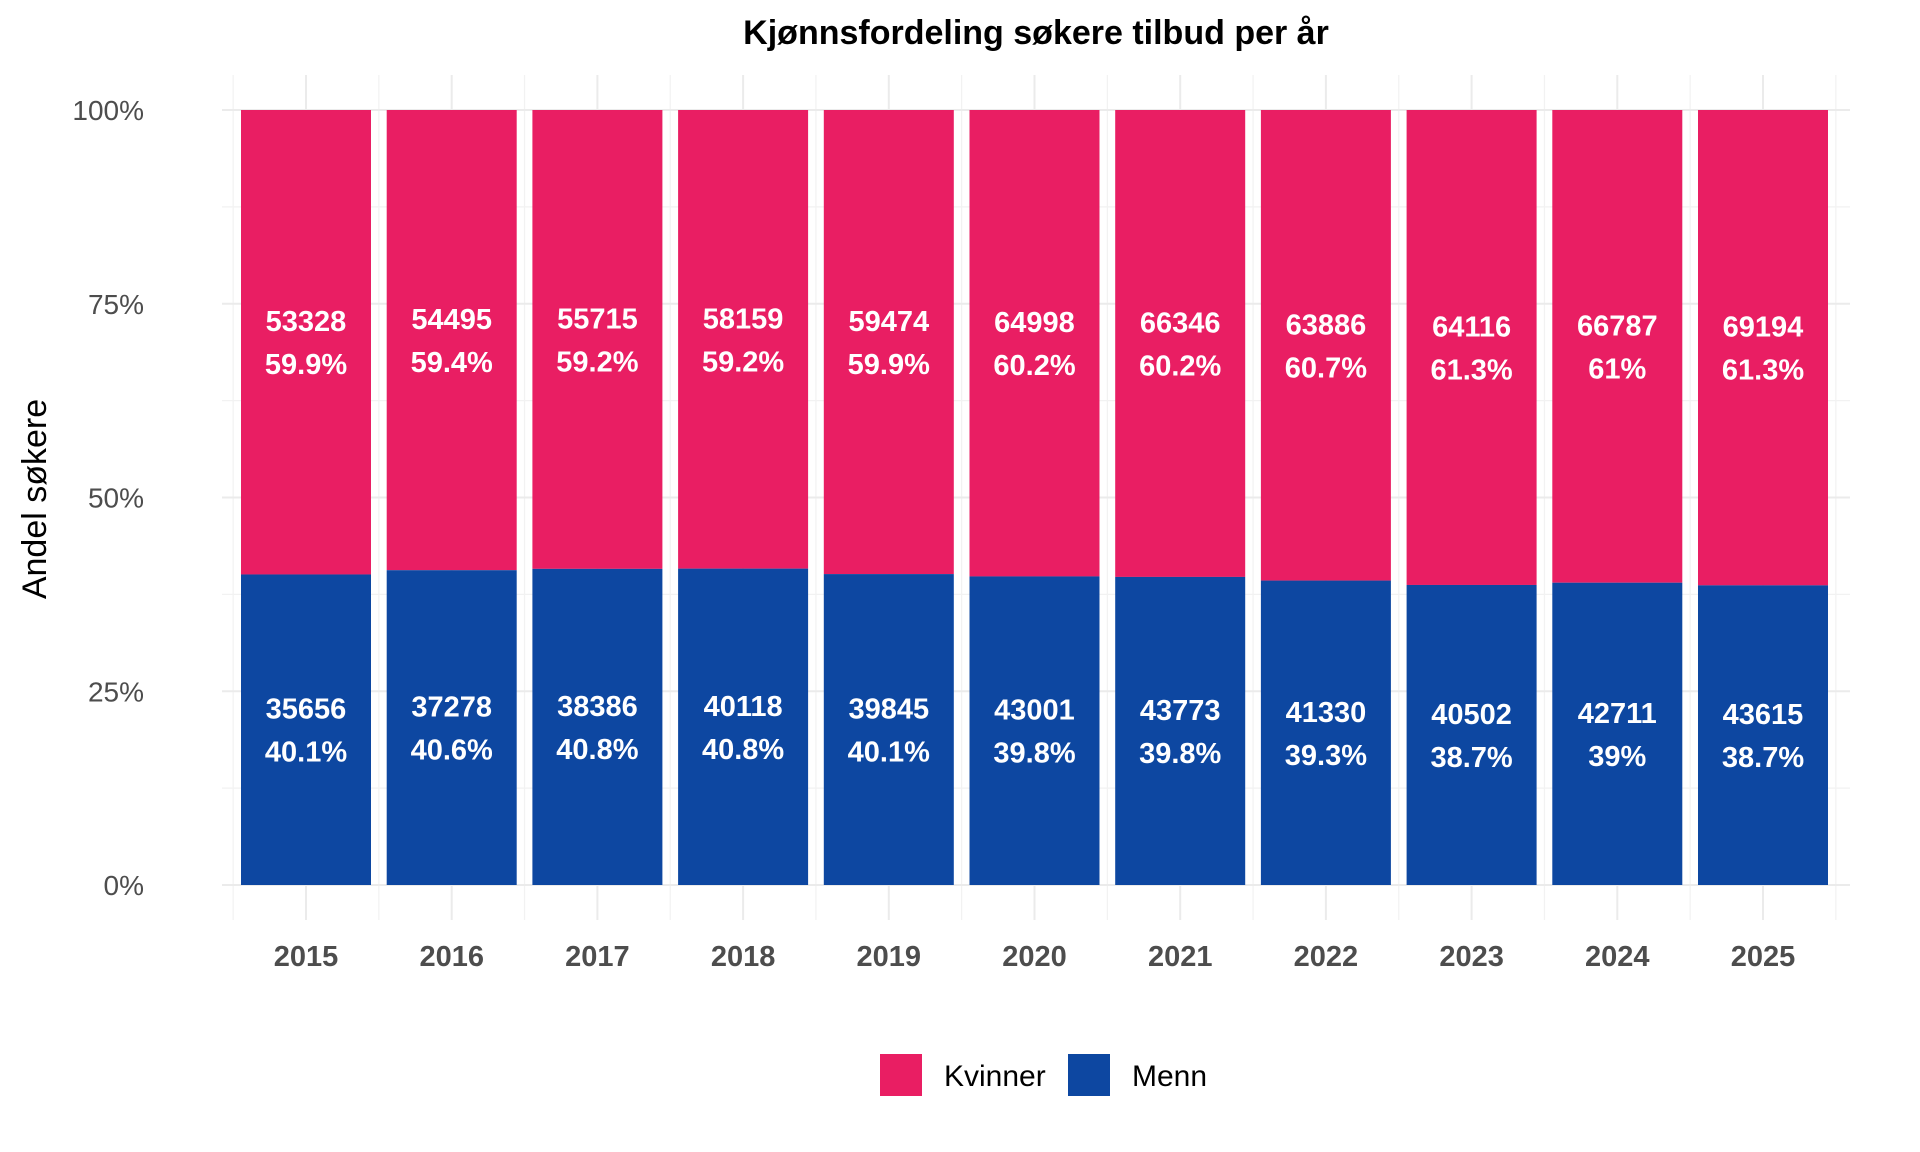 The image size is (1920, 1152). Describe the element at coordinates (889, 957) in the screenshot. I see `x-tick-label: 2019` at that location.